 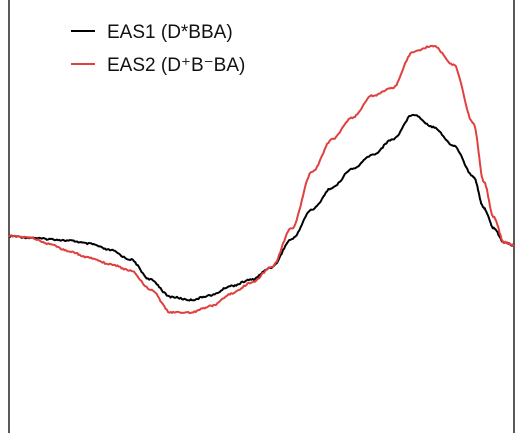 What do you see at coordinates (158, 49) in the screenshot?
I see `legend: EAS1 (D*BBA) EAS2 (D⁺B⁻BA)` at bounding box center [158, 49].